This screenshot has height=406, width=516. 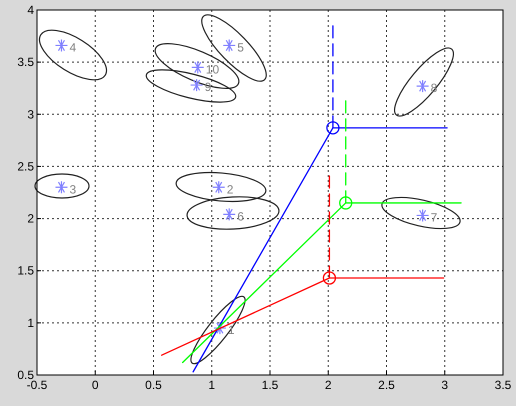 What do you see at coordinates (213, 69) in the screenshot?
I see `annotation: 10` at bounding box center [213, 69].